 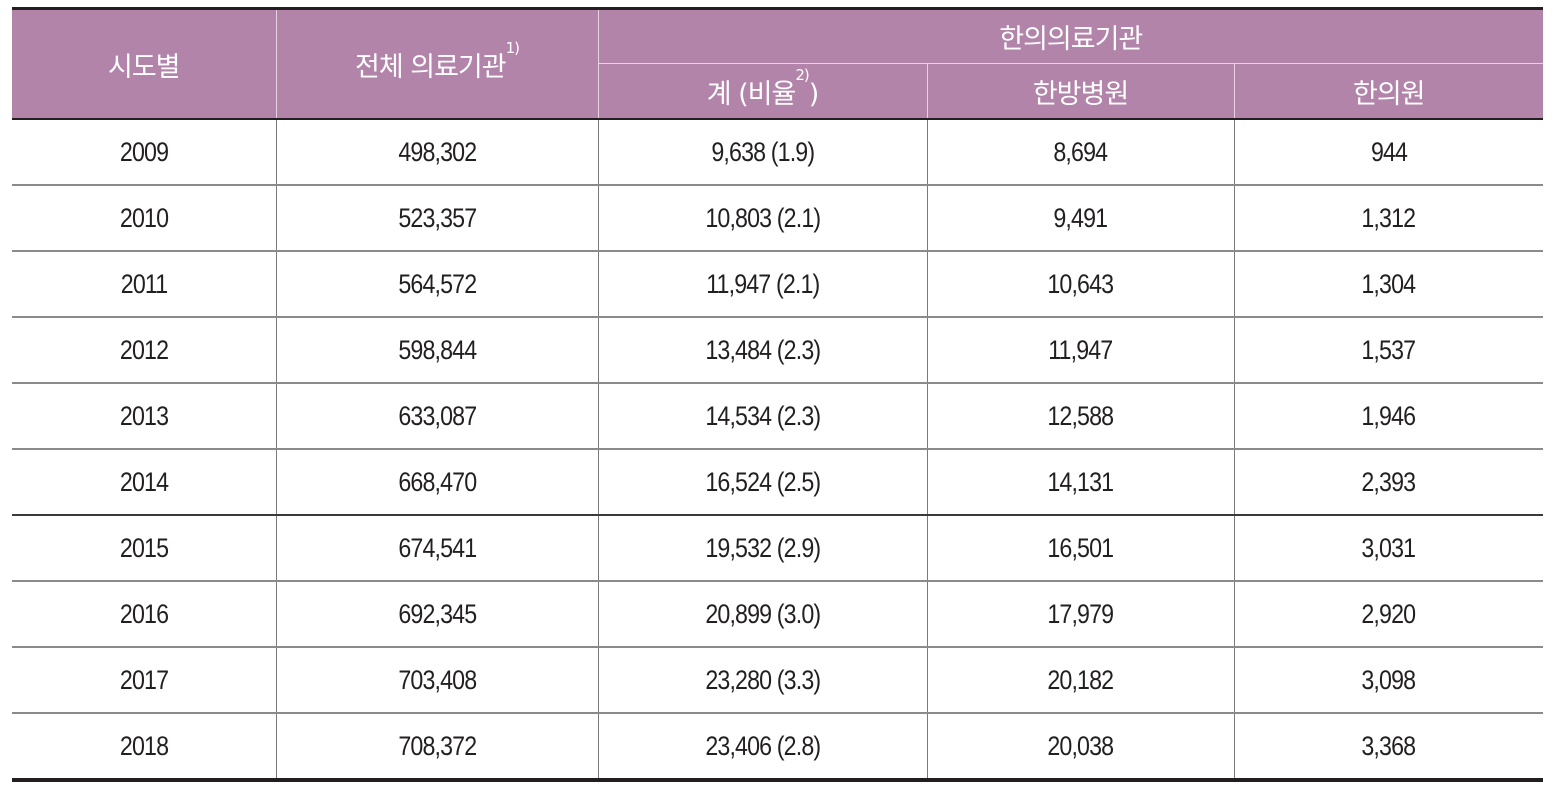 What do you see at coordinates (437, 350) in the screenshot?
I see `cell-total: 598,844` at bounding box center [437, 350].